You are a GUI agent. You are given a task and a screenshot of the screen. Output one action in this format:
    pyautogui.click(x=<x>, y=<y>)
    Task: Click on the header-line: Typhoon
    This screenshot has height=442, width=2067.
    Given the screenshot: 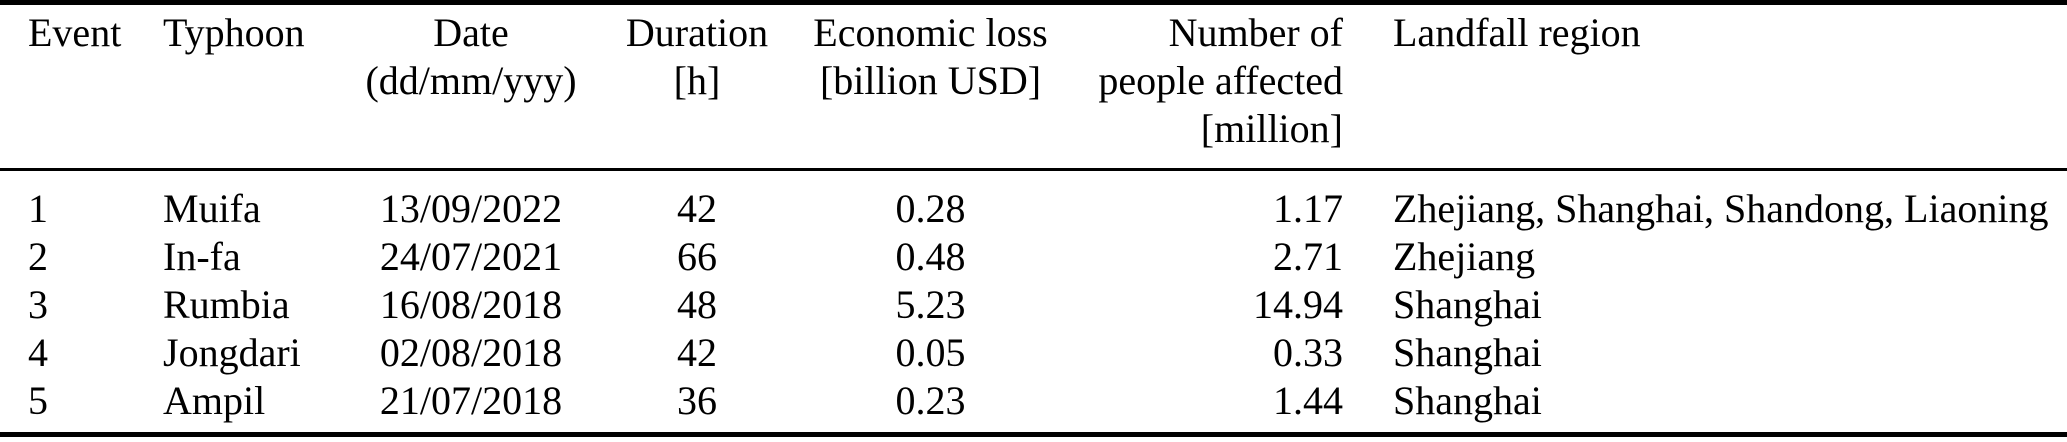 What is the action you would take?
    pyautogui.click(x=234, y=32)
    